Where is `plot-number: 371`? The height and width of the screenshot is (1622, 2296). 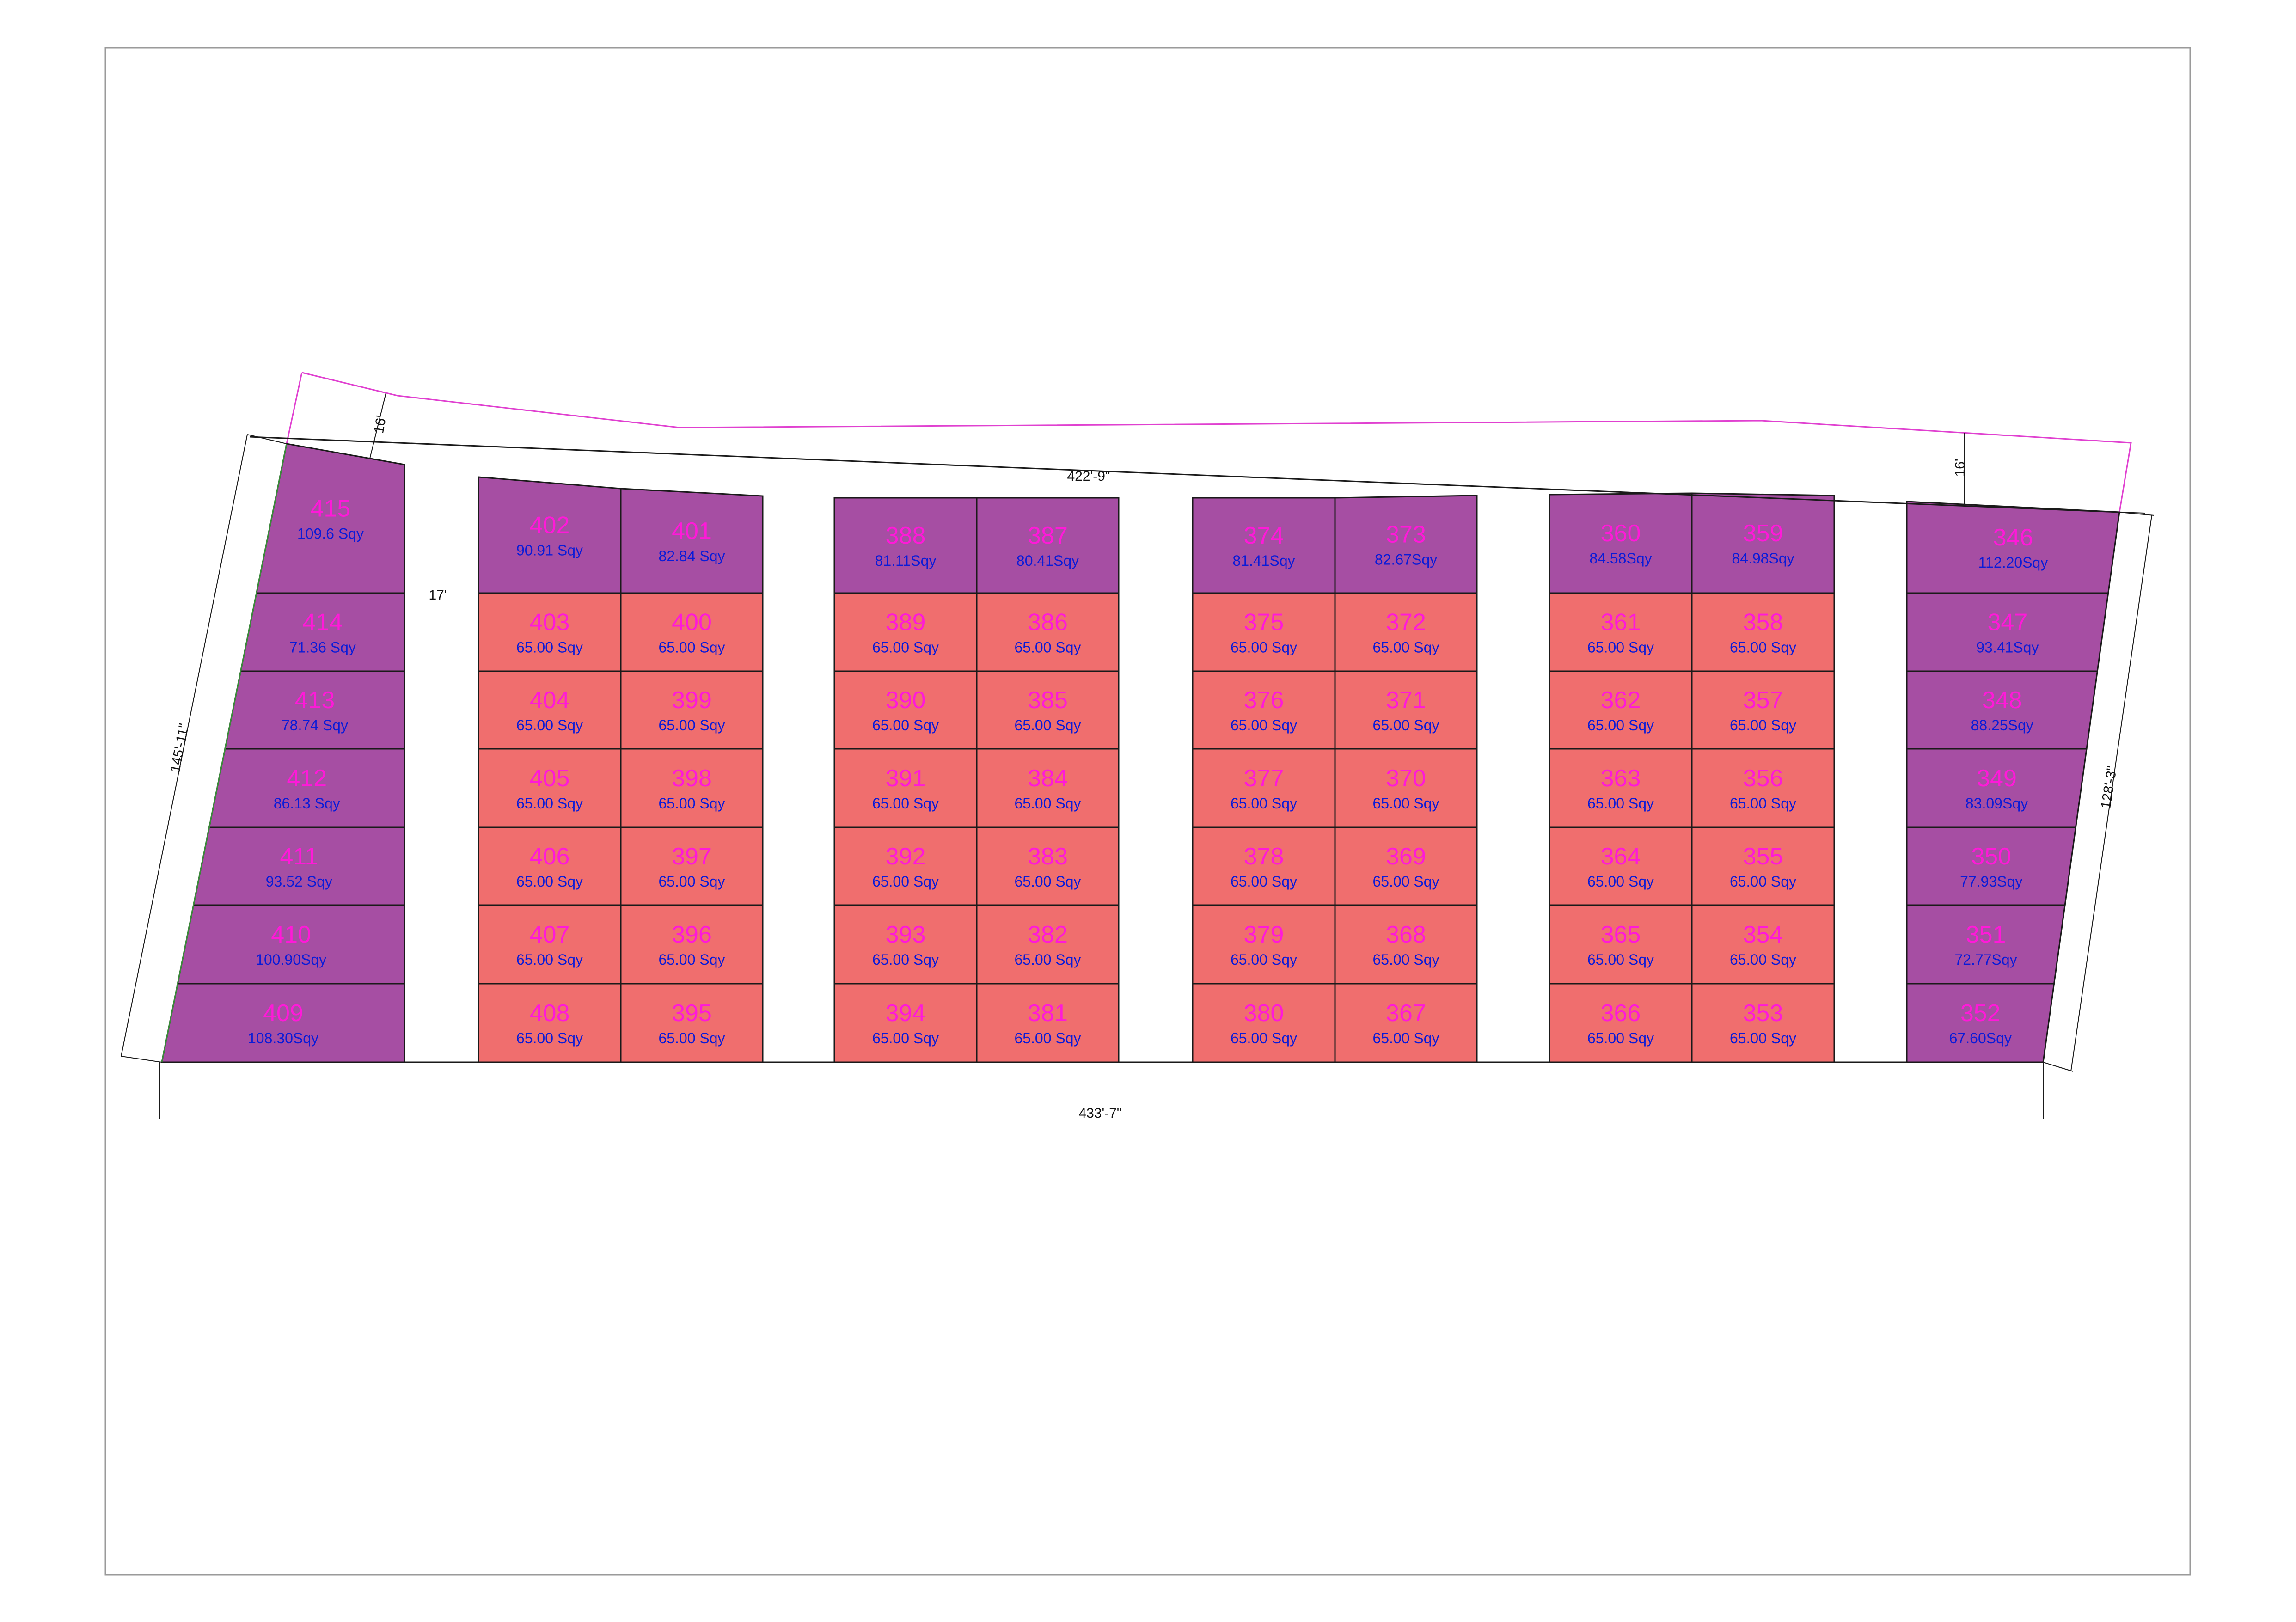 plot-number: 371 is located at coordinates (1406, 700).